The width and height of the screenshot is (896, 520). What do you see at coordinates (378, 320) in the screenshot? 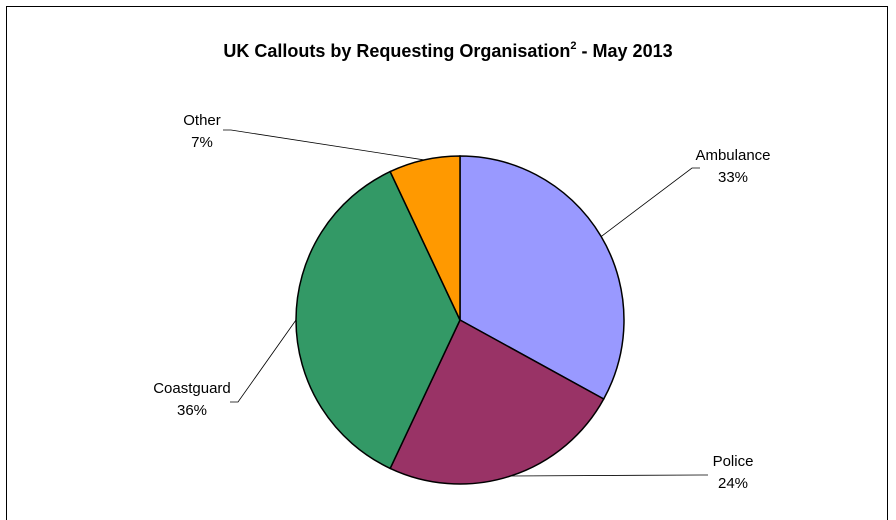
I see `slice-coastguard` at bounding box center [378, 320].